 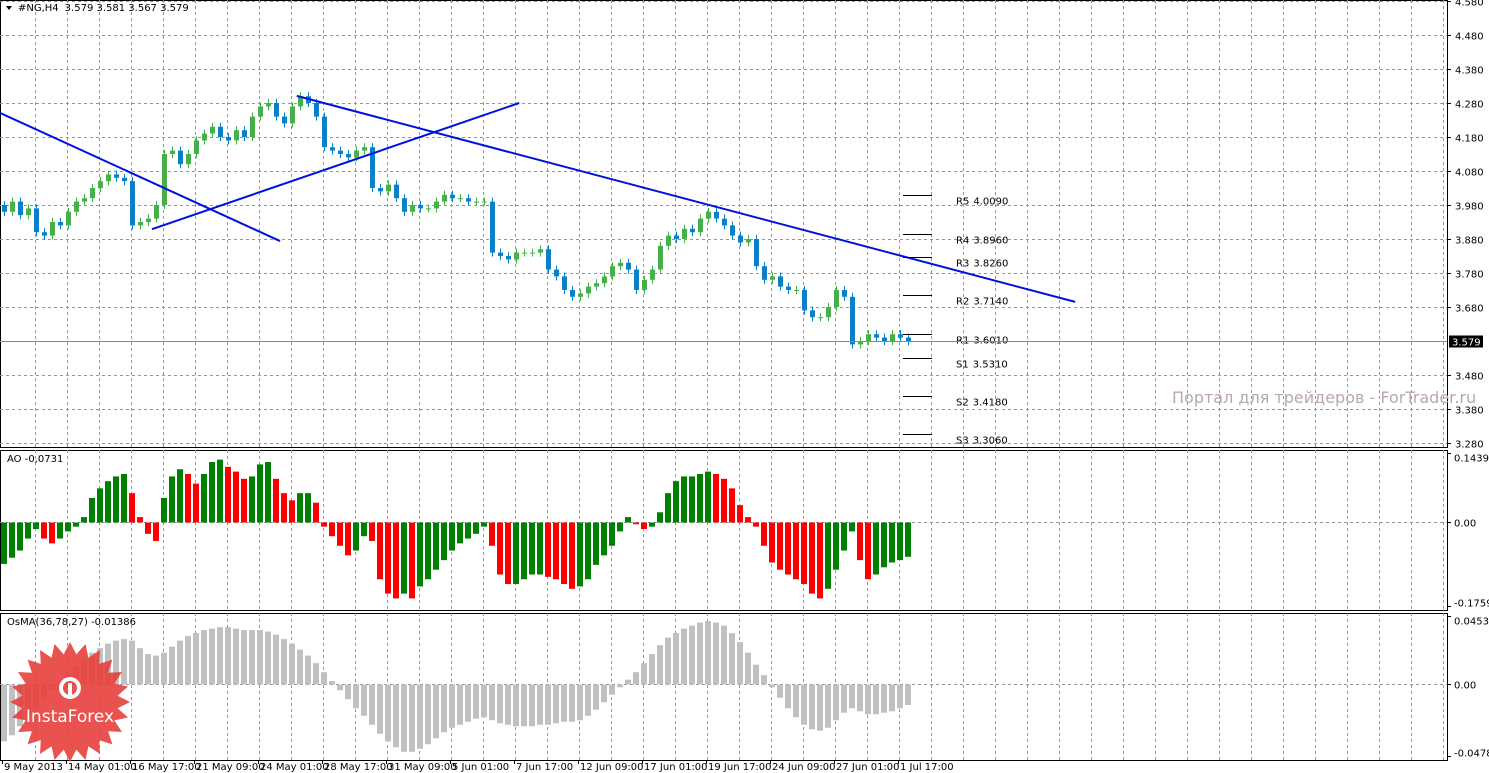 I want to click on ohlc-values: 3.579 3.581 3.567 3.579, so click(x=127, y=8).